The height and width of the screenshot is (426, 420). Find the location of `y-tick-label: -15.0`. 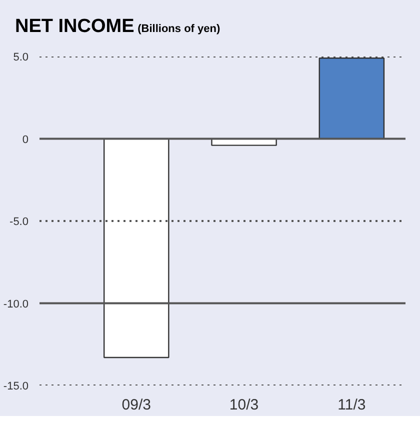

y-tick-label: -15.0 is located at coordinates (16, 386).